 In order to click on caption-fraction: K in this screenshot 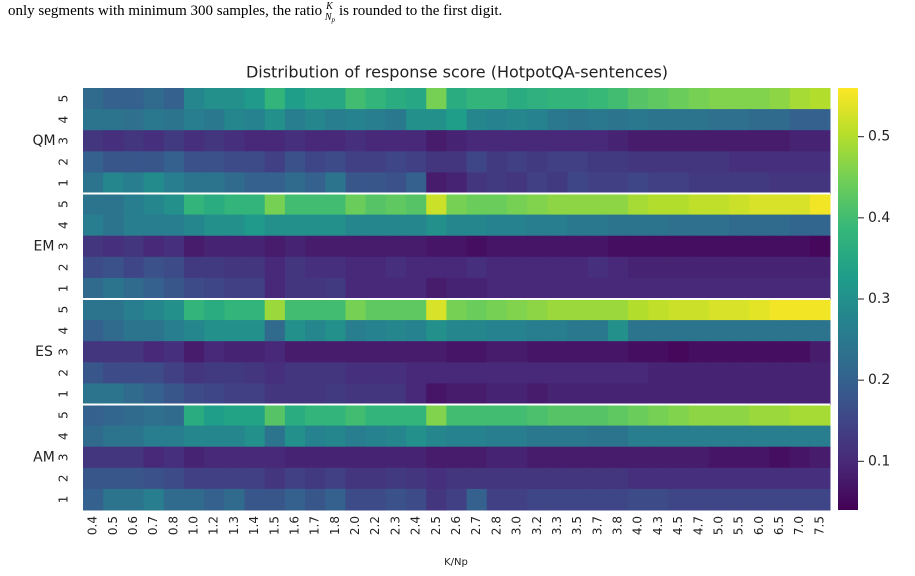, I will do `click(329, 6)`.